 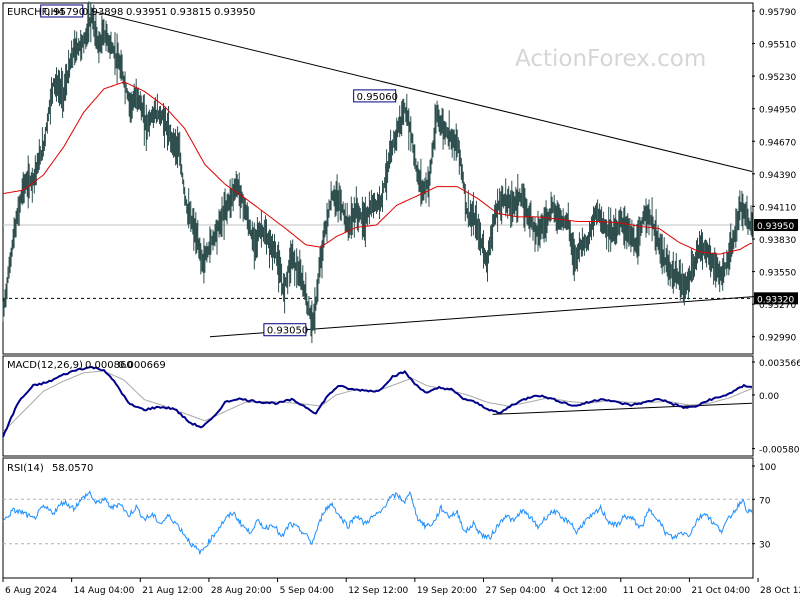 What do you see at coordinates (31, 591) in the screenshot?
I see `x-tick-label: 6 Aug 2024` at bounding box center [31, 591].